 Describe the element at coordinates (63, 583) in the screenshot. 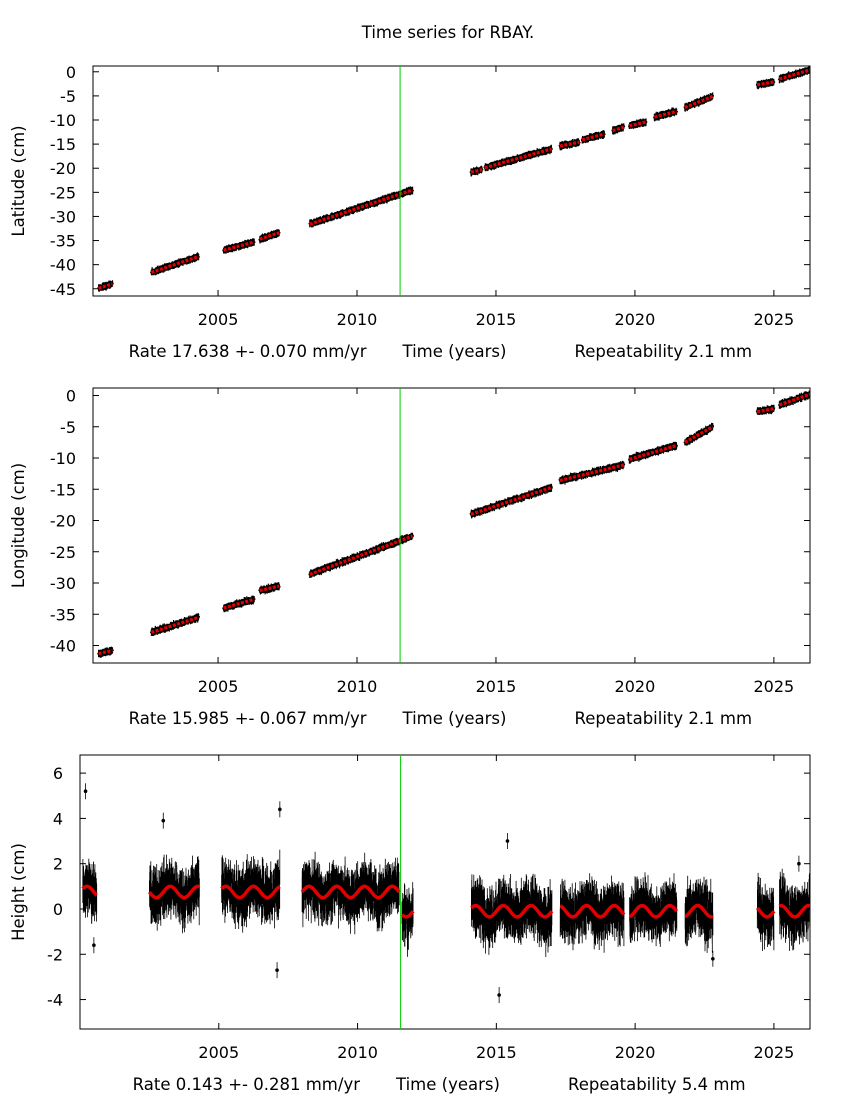

I see `y-tick-label: -30` at that location.